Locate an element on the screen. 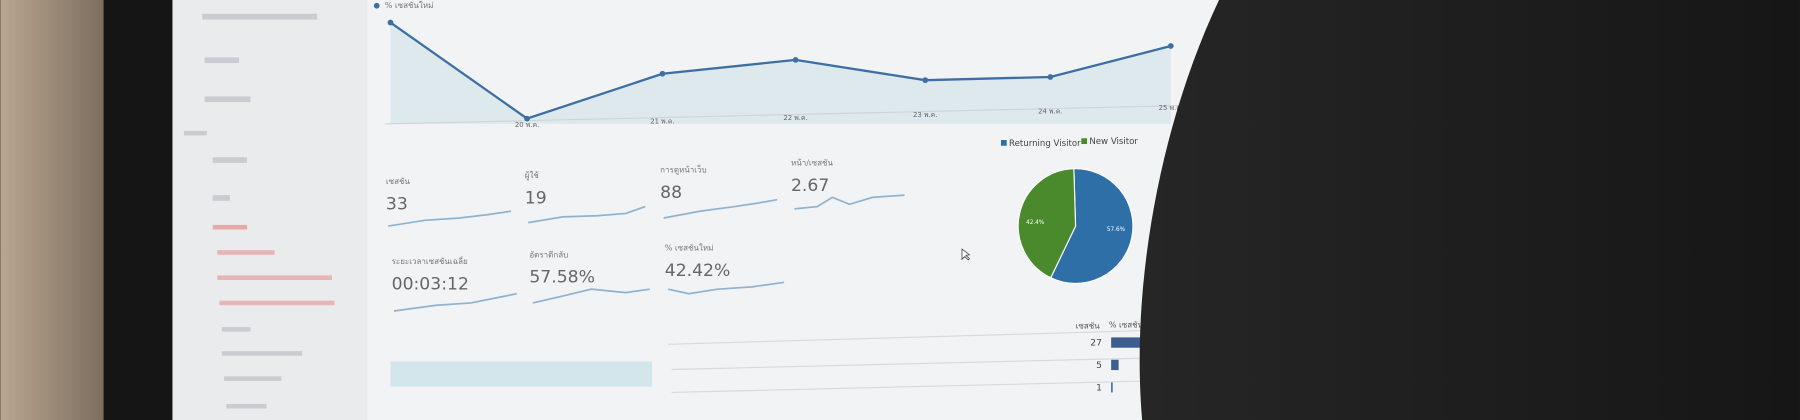  pie-chart: 57.6% 42.4% Returning Visitor New Visitor is located at coordinates (1069, 211).